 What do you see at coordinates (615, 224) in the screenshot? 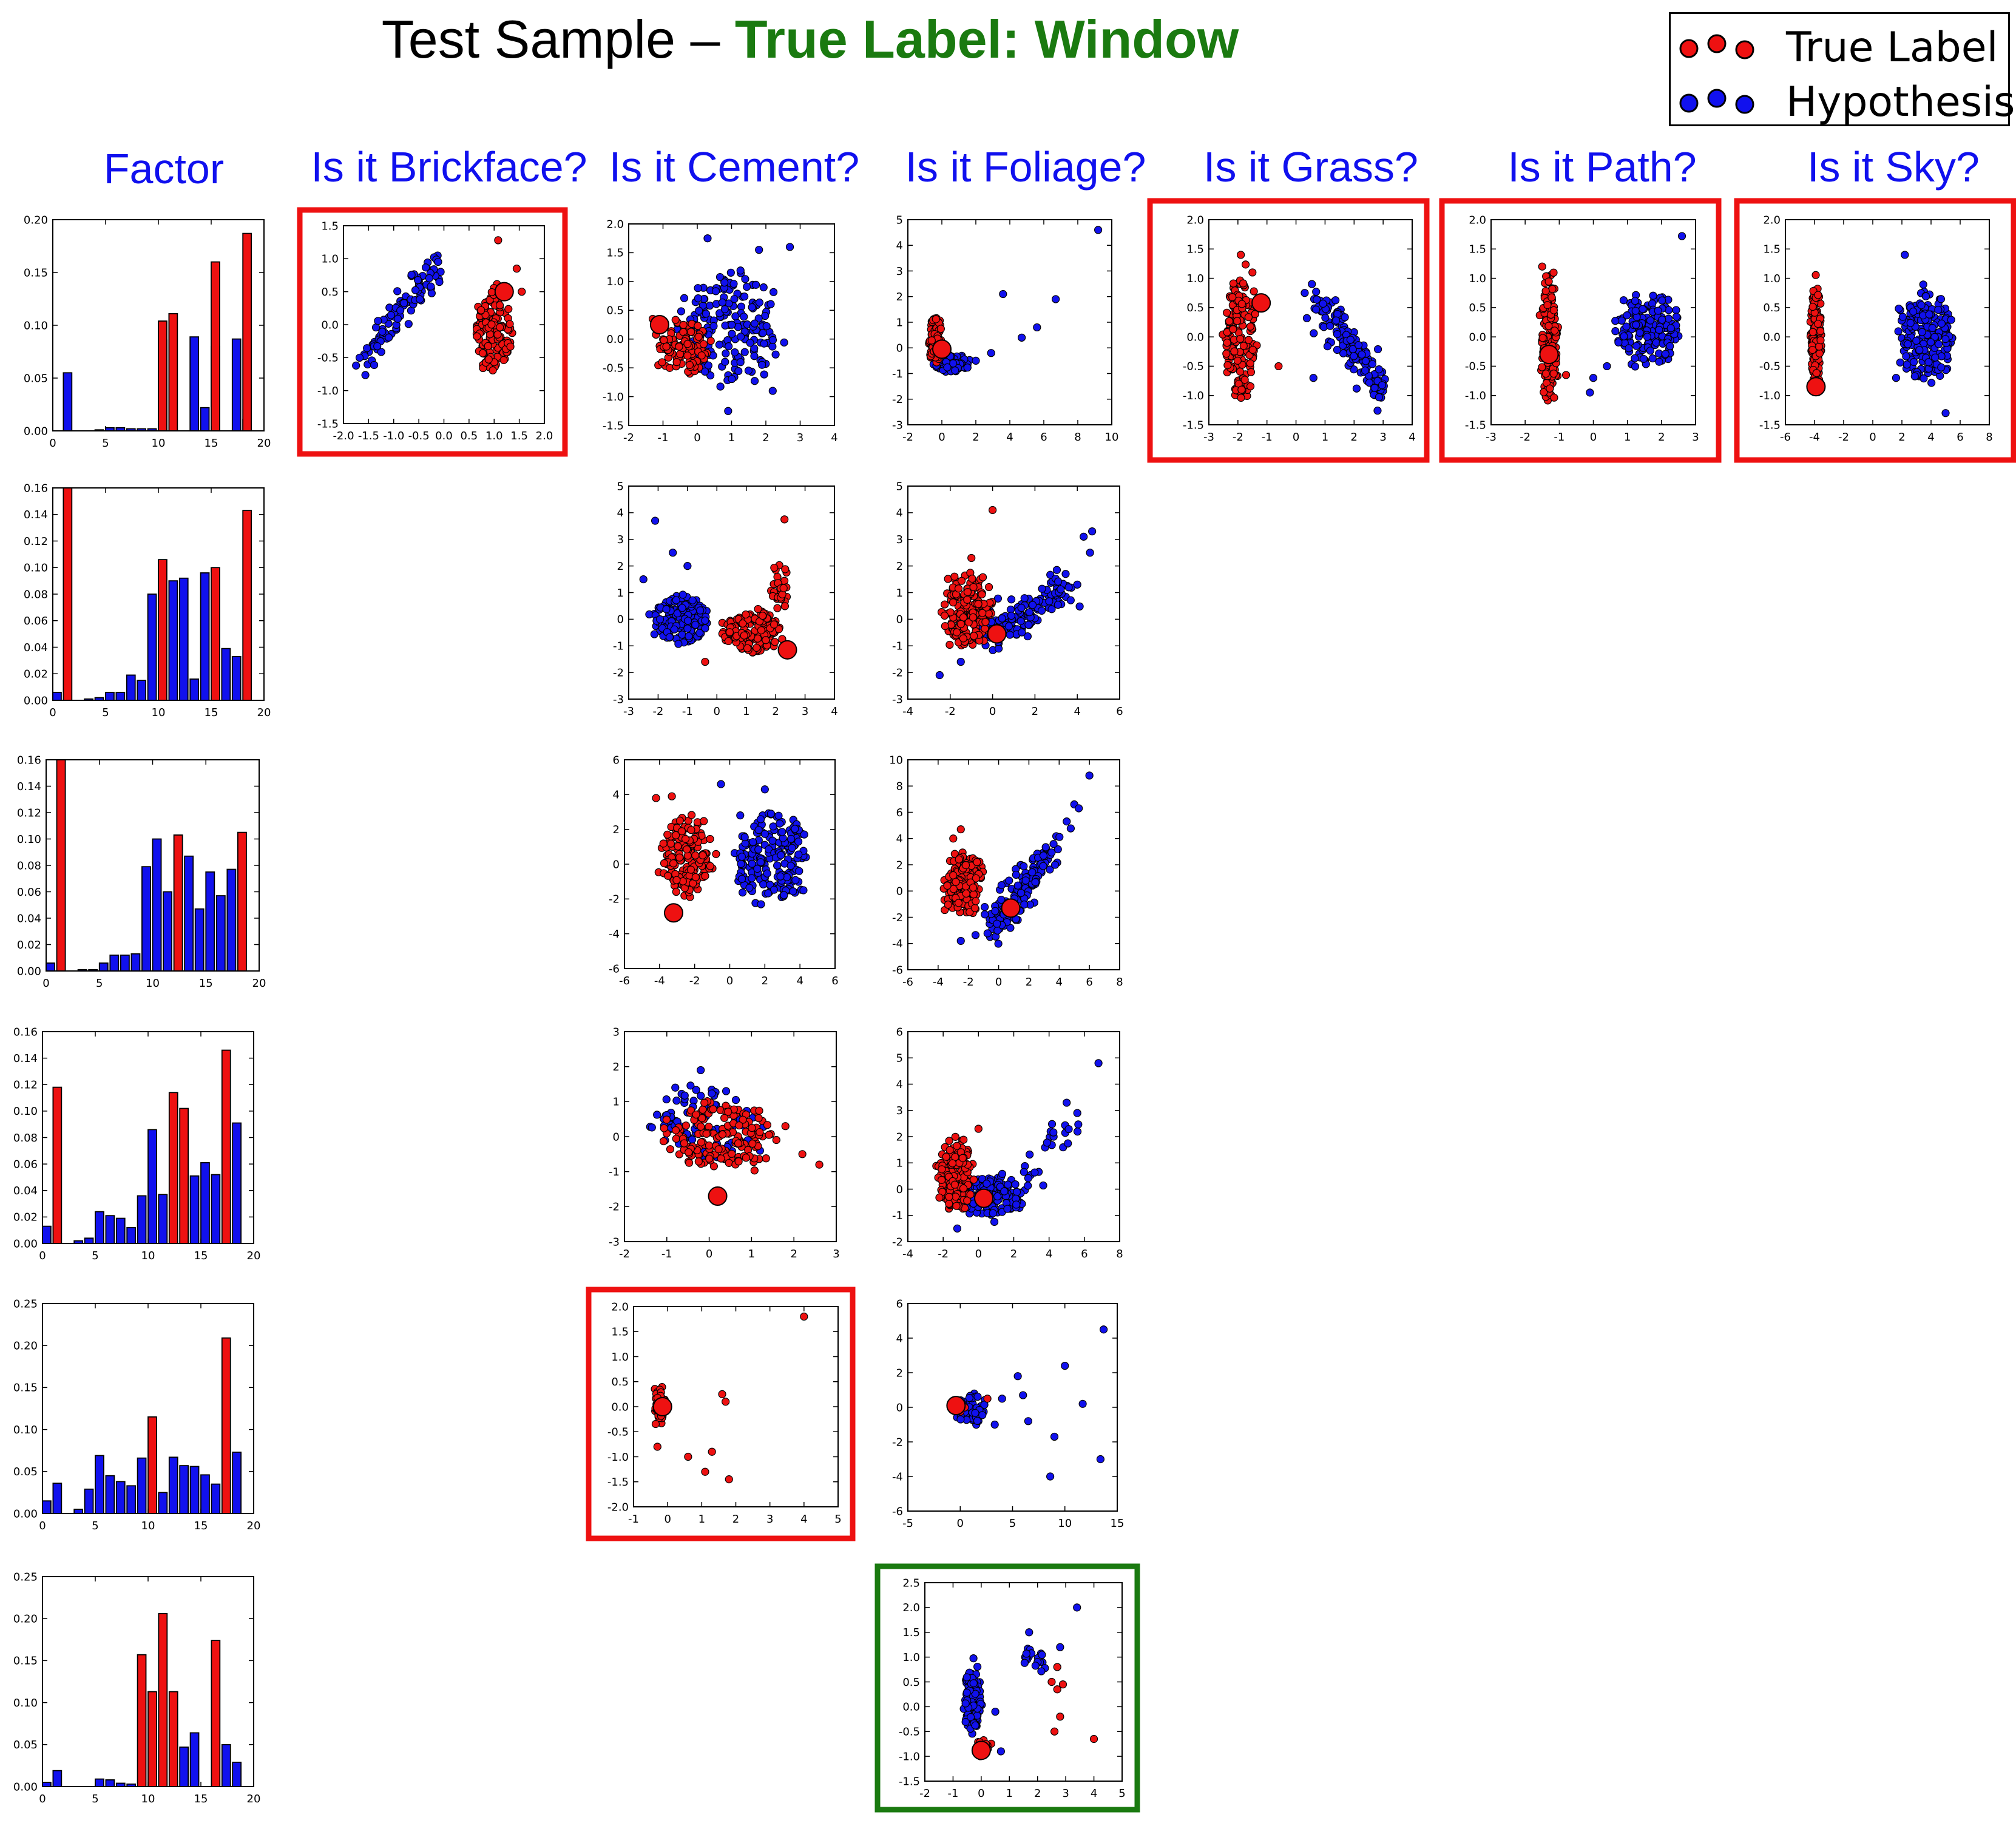
I see `y-tick-label: 2.0` at bounding box center [615, 224].